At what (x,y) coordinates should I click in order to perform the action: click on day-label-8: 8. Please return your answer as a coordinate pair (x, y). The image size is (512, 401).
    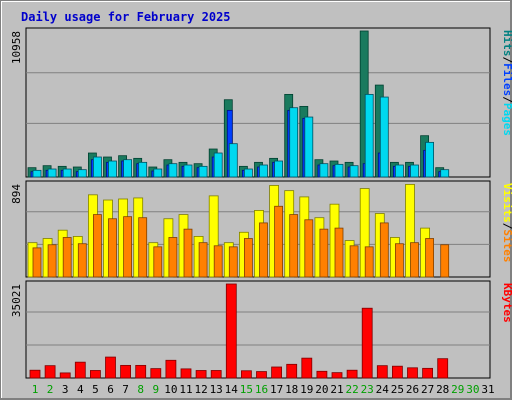
    Looking at the image, I should click on (140, 389).